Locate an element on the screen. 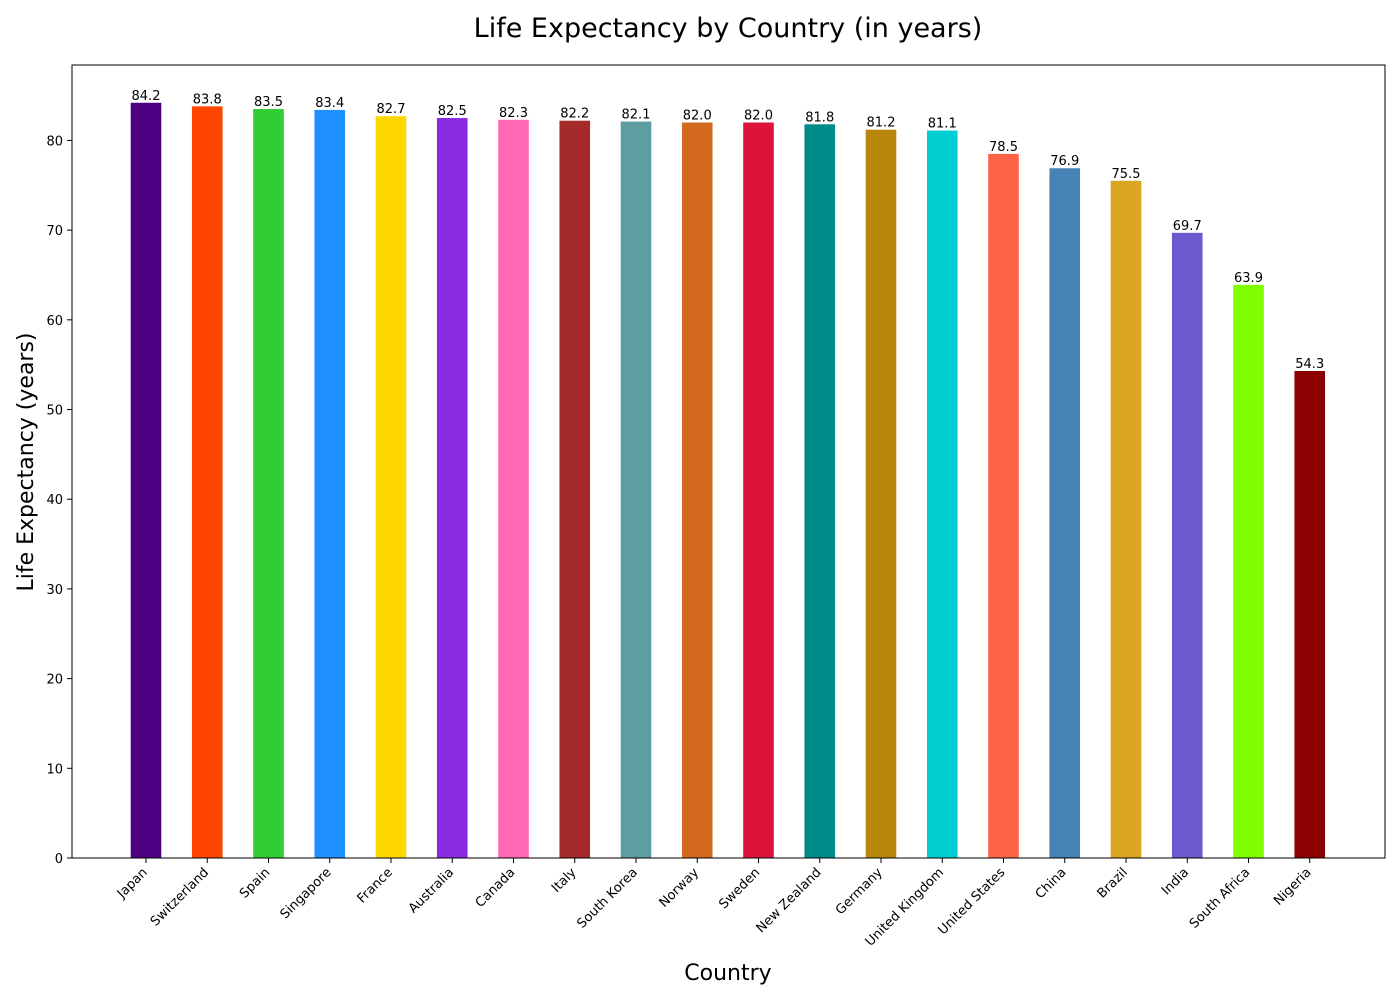 This screenshot has height=1000, width=1400. y-tick-label: 30 is located at coordinates (54, 590).